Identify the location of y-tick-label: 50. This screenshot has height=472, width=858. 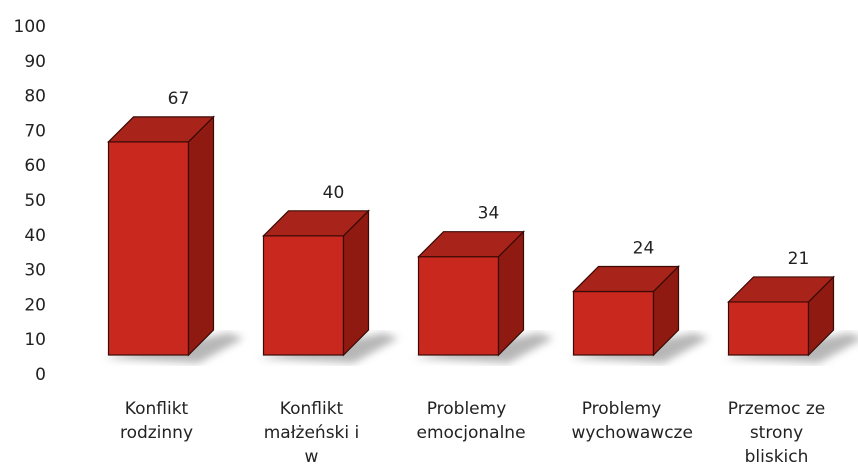
(35, 201).